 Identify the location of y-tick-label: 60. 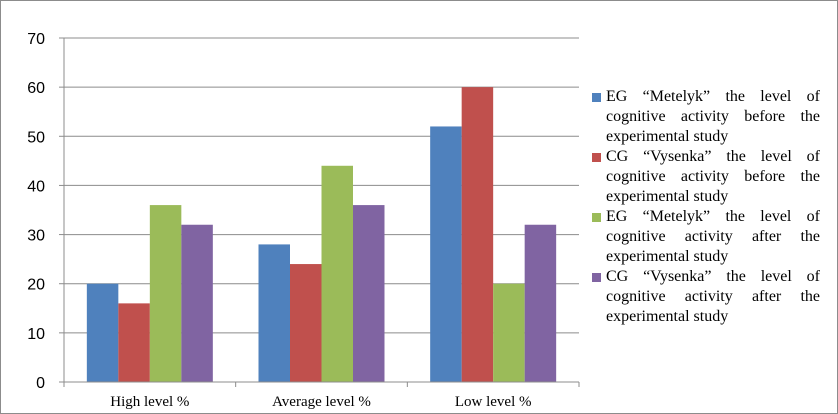
(36, 88).